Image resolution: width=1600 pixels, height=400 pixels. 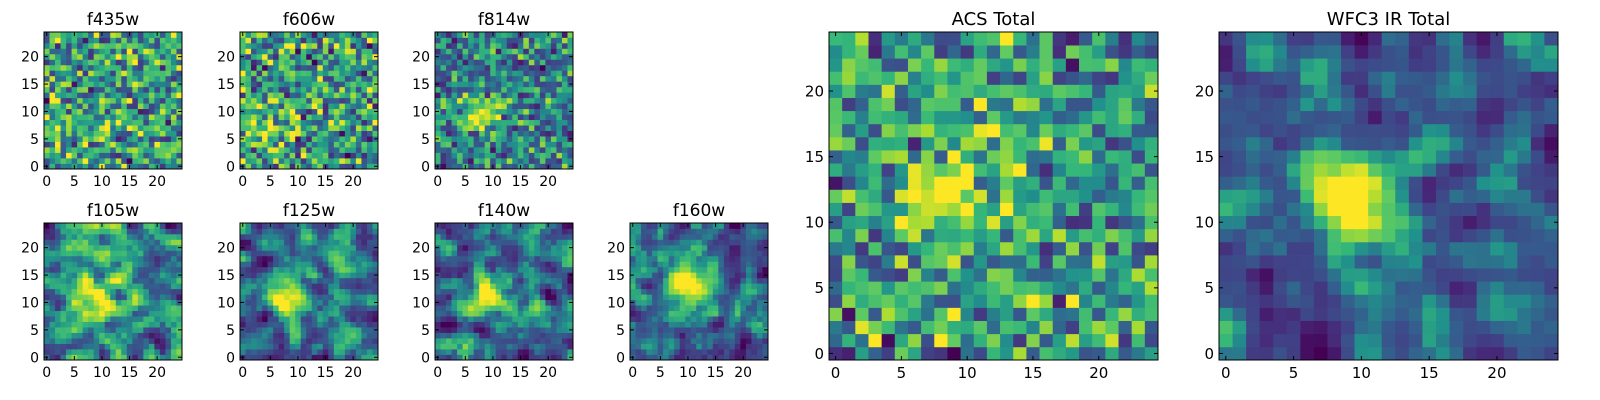 What do you see at coordinates (157, 182) in the screenshot?
I see `x-tick-label: 20` at bounding box center [157, 182].